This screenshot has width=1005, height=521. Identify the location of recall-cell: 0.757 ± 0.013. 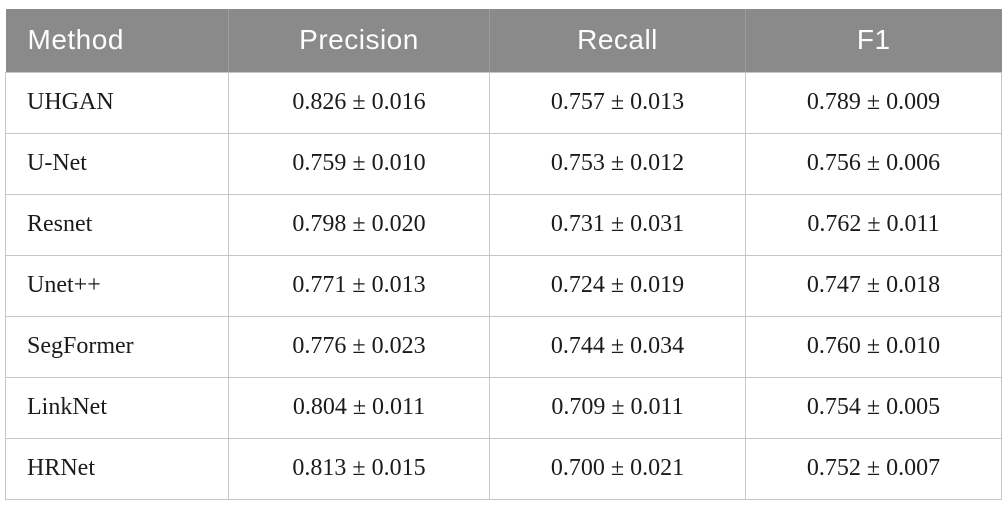
(617, 102).